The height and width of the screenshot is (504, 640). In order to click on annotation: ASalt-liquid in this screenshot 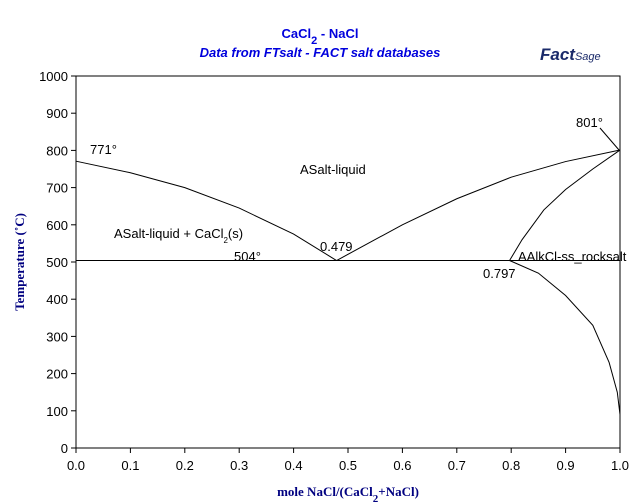, I will do `click(333, 169)`.